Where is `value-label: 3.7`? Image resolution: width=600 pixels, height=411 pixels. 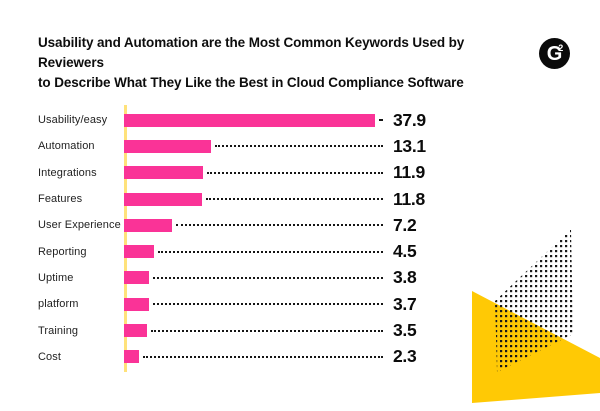
value-label: 3.7 is located at coordinates (405, 303).